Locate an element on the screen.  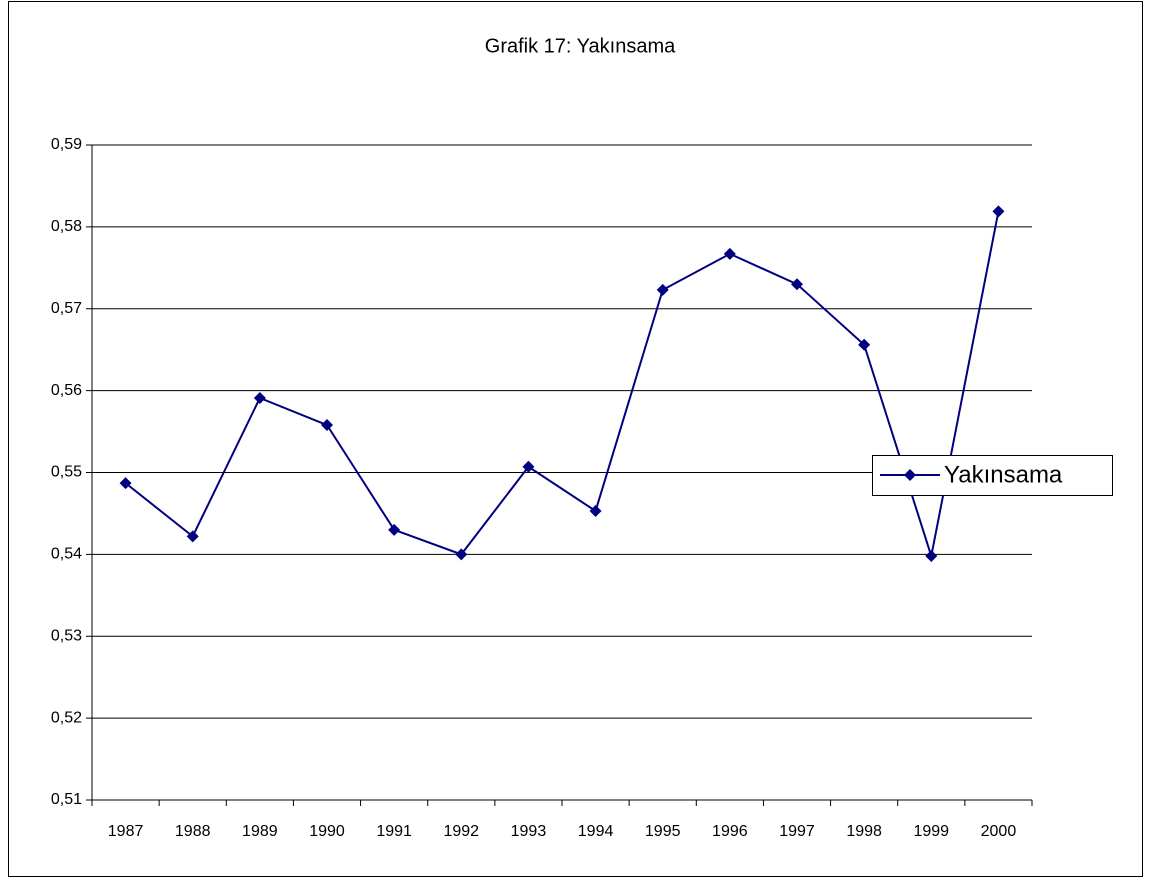
y-tick-label: 0,53 is located at coordinates (66, 635).